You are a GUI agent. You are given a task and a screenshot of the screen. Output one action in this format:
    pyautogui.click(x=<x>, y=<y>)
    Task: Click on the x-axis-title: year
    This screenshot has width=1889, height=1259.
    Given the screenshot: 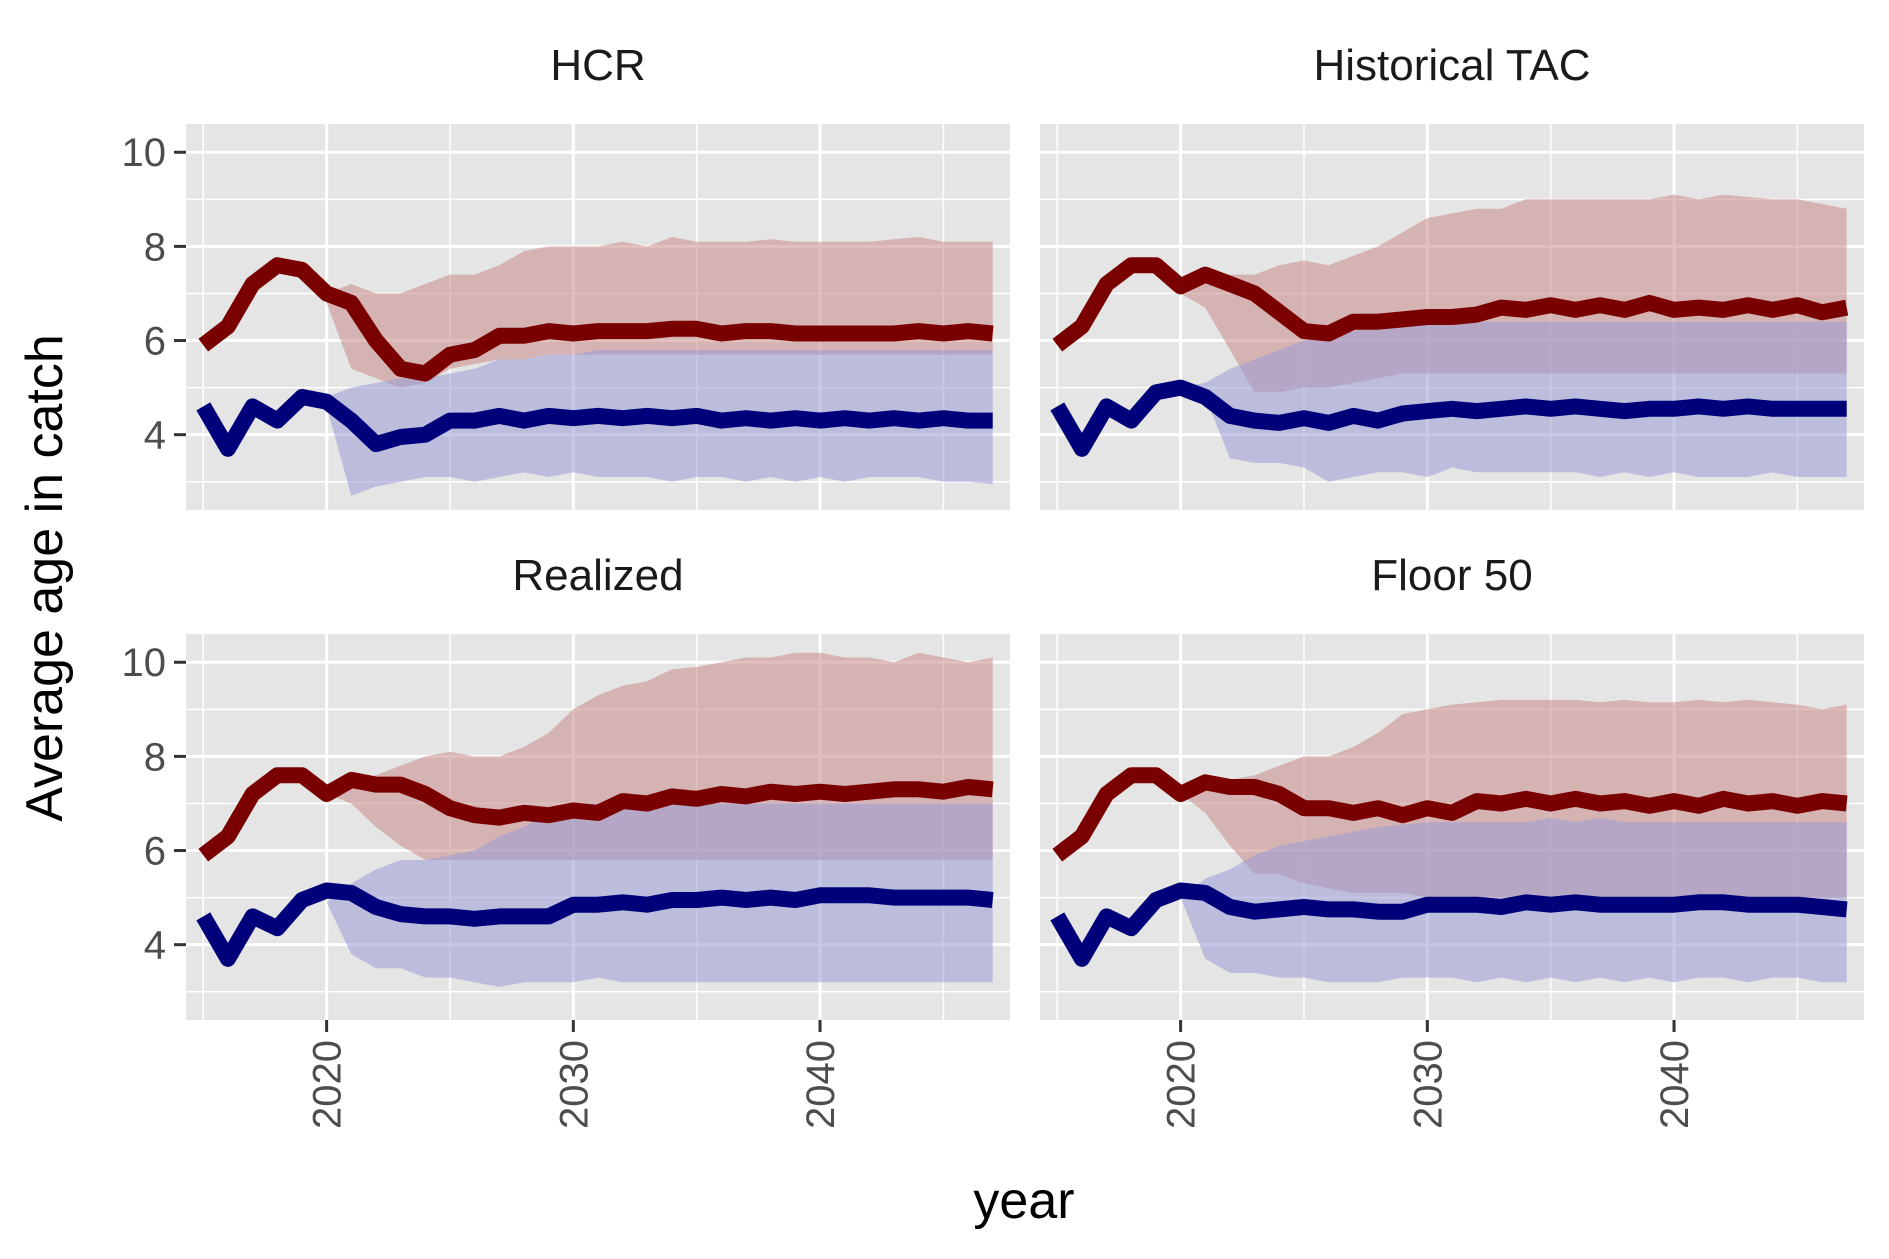 What is the action you would take?
    pyautogui.click(x=1023, y=1201)
    